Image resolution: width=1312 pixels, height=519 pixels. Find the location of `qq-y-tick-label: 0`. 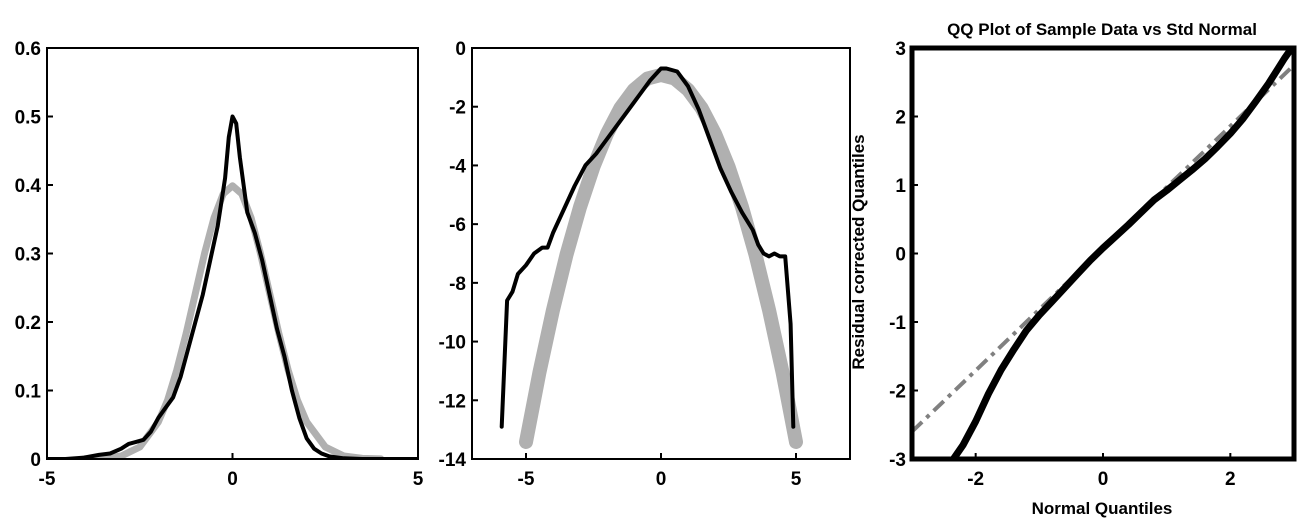

qq-y-tick-label: 0 is located at coordinates (900, 255).